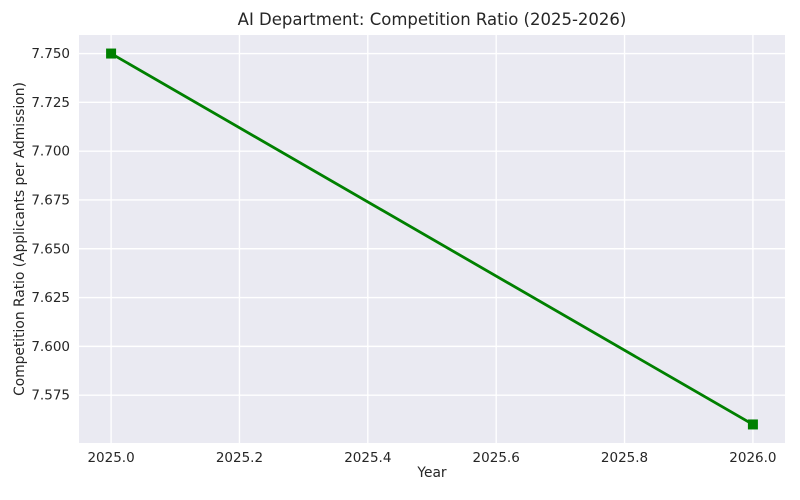 The height and width of the screenshot is (500, 800). Describe the element at coordinates (752, 458) in the screenshot. I see `x-tick-label: 2026.0` at that location.